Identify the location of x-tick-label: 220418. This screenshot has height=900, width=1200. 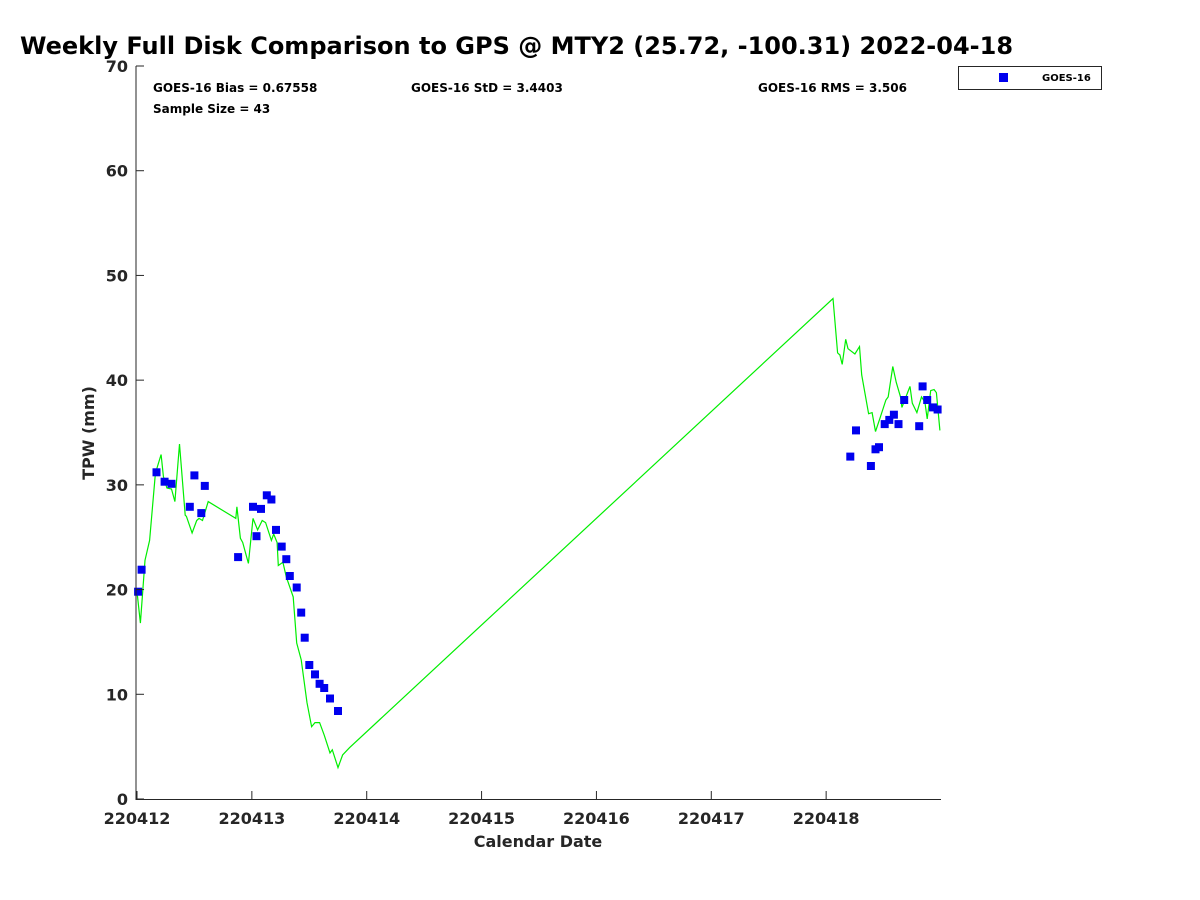
(826, 818).